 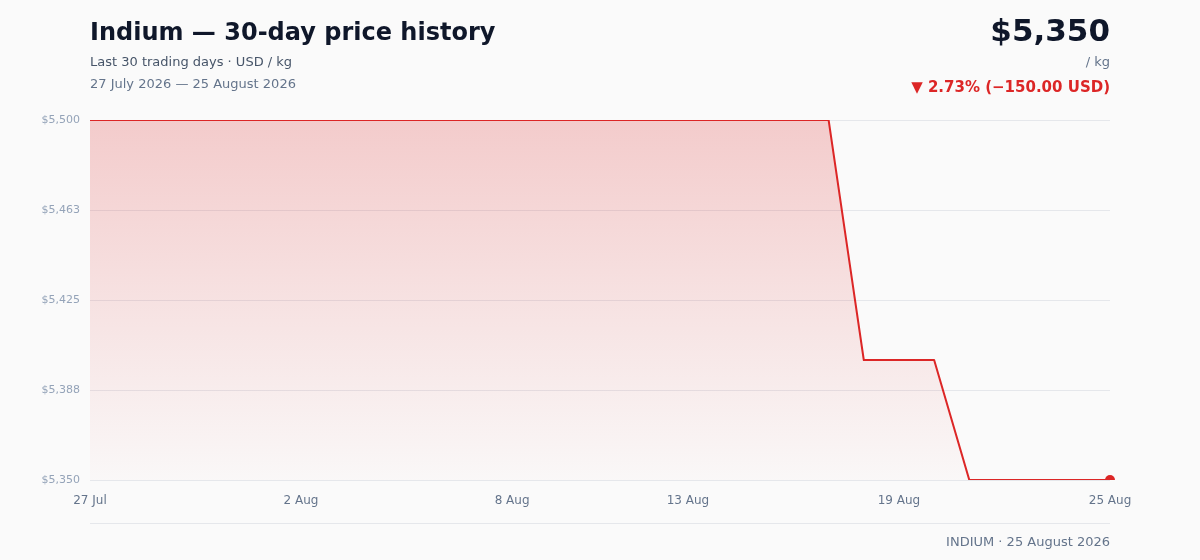 What do you see at coordinates (301, 500) in the screenshot?
I see `x-tick-label: 2 Aug` at bounding box center [301, 500].